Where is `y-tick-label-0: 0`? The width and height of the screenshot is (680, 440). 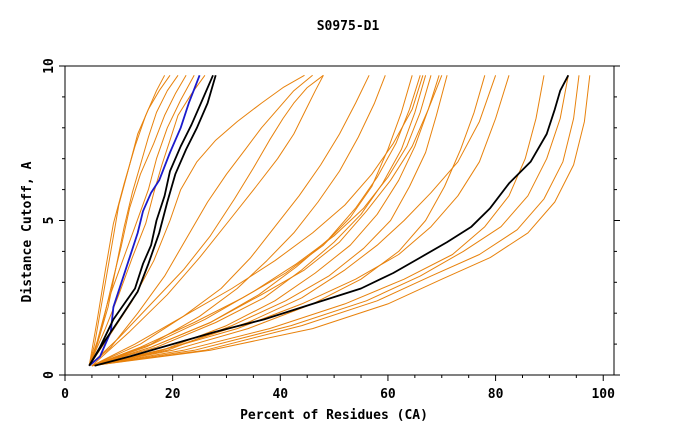
y-tick-label-0: 0 is located at coordinates (49, 375).